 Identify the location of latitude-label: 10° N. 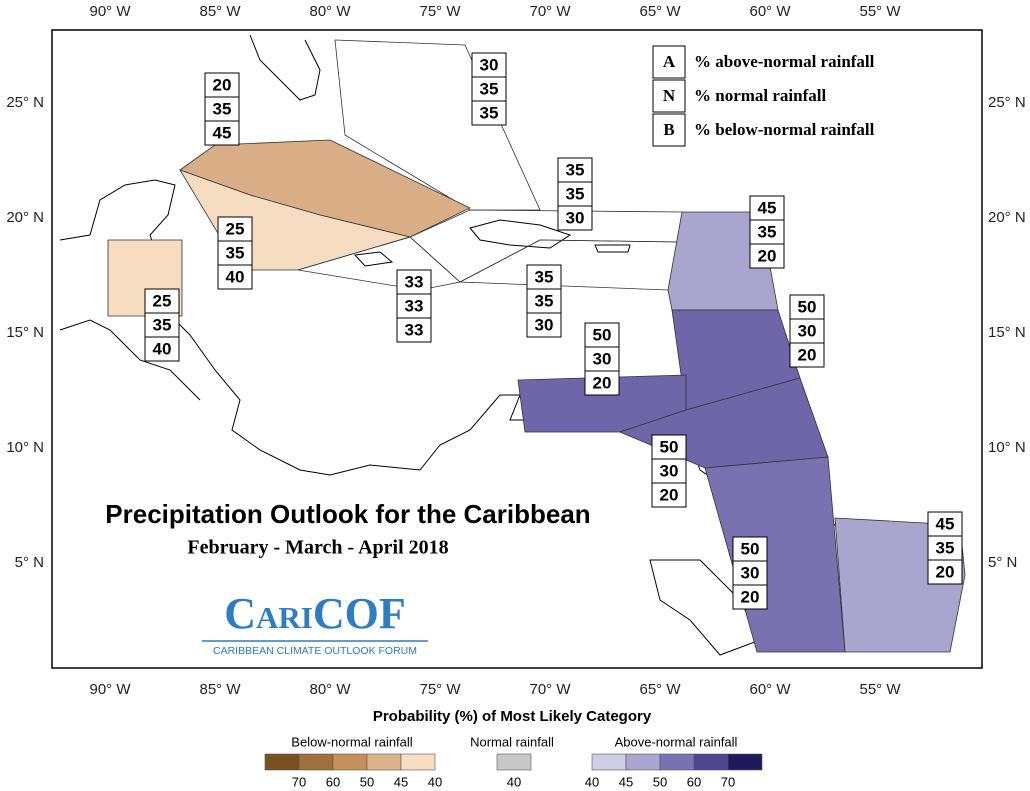
(1007, 447).